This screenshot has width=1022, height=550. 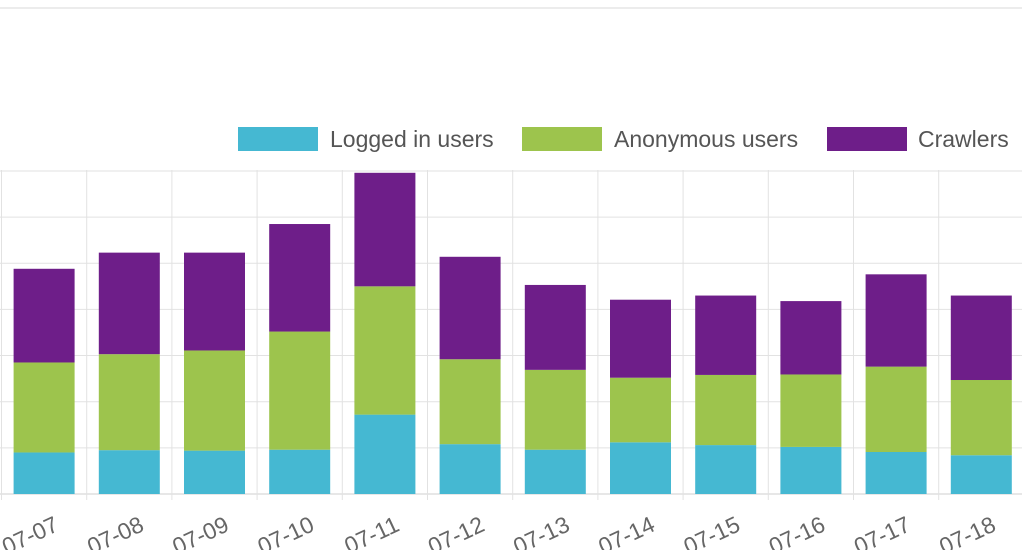 What do you see at coordinates (626, 530) in the screenshot?
I see `x-tick-label: 07-14` at bounding box center [626, 530].